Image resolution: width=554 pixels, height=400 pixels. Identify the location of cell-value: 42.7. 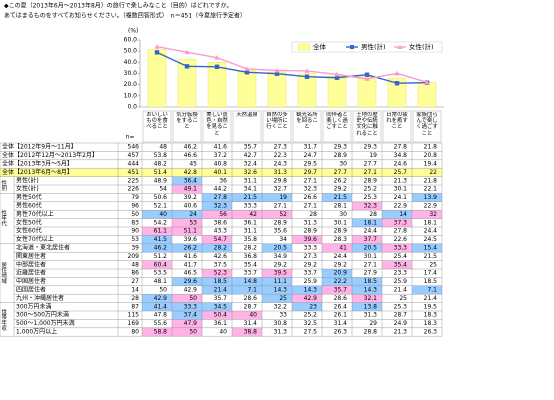
(251, 155).